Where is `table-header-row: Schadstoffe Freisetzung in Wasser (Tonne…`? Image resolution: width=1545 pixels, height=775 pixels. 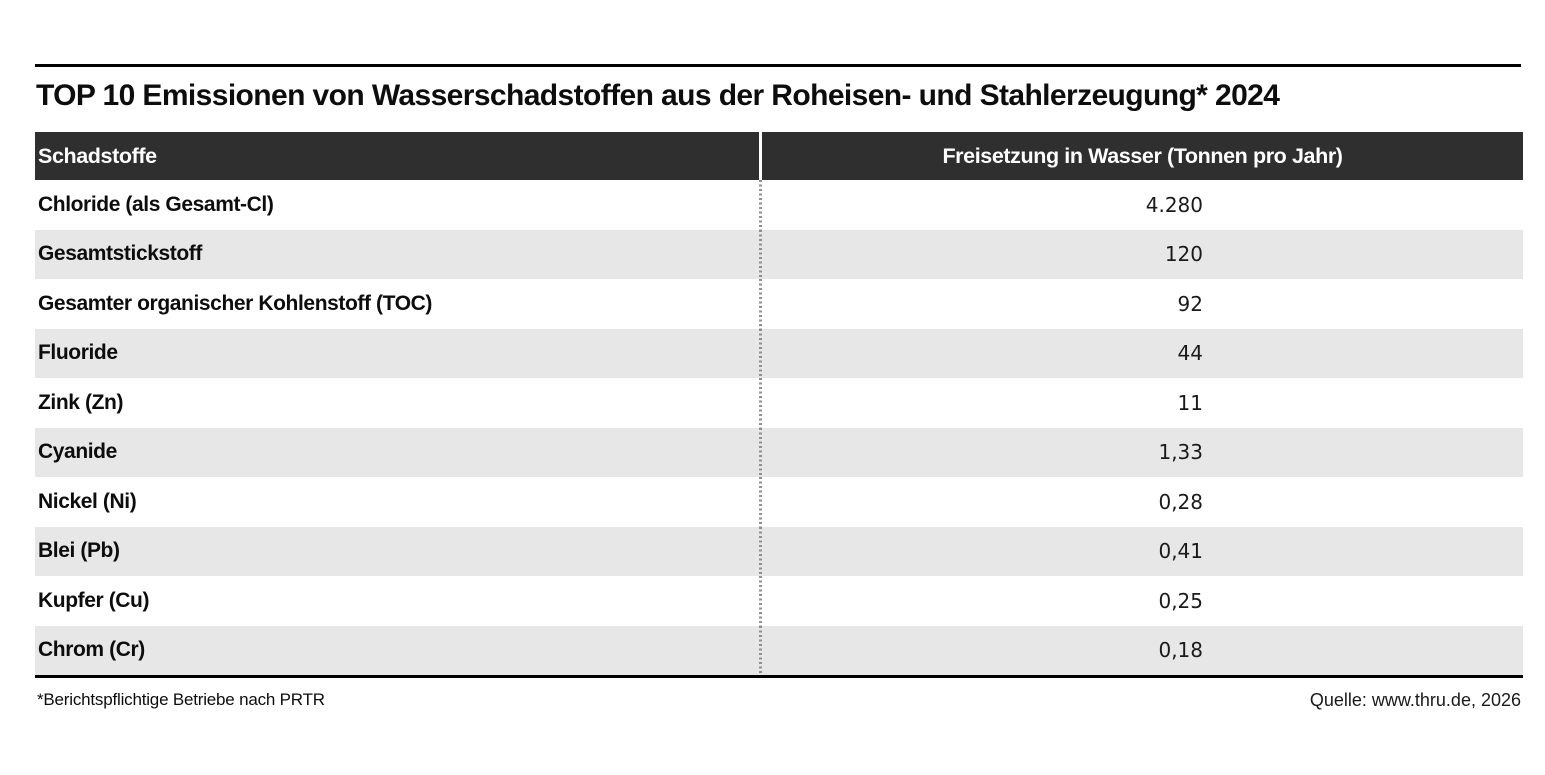 table-header-row: Schadstoffe Freisetzung in Wasser (Tonne… is located at coordinates (779, 156).